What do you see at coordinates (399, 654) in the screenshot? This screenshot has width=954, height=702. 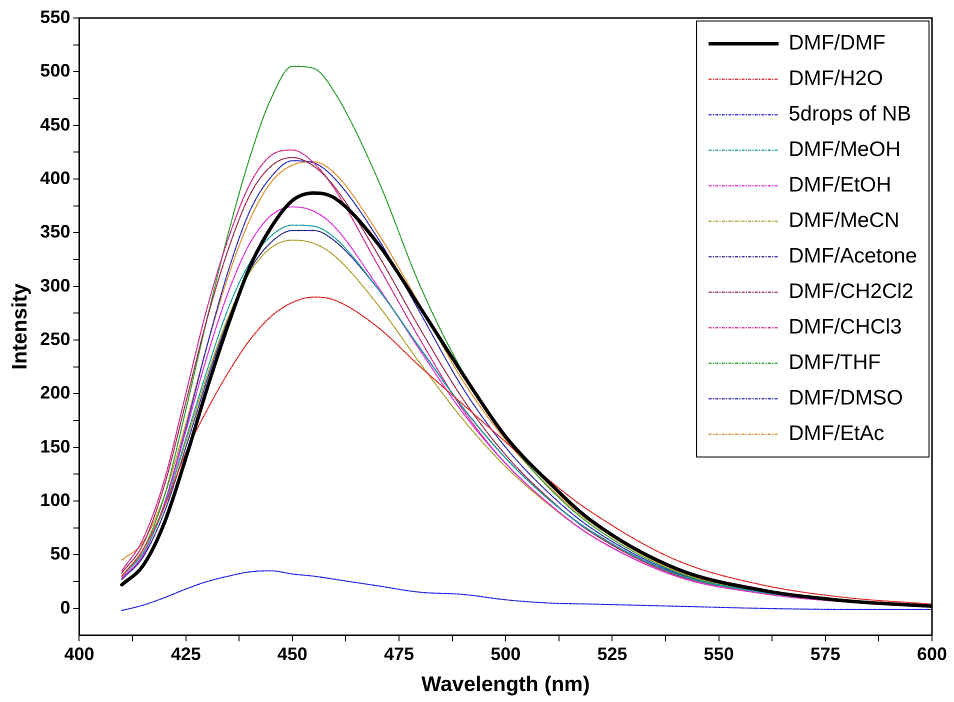 I see `x-tick-label: 475` at bounding box center [399, 654].